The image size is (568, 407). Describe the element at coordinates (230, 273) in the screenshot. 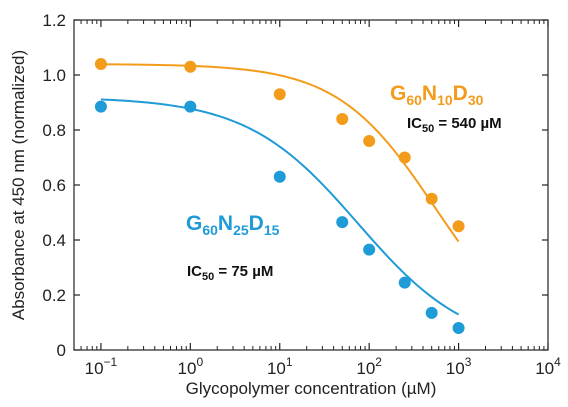

I see `ic50-label-g60n25d15: IC50 = 75 µM` at that location.